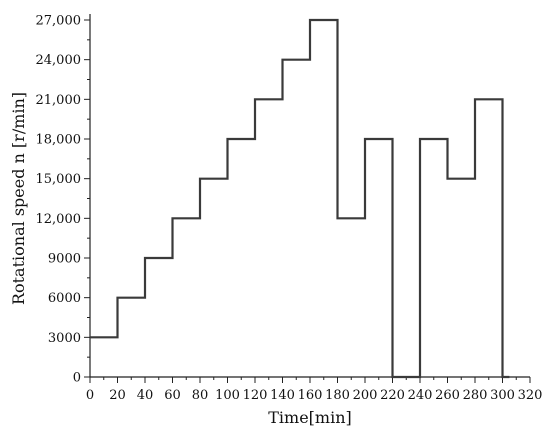 The image size is (550, 438). Describe the element at coordinates (59, 60) in the screenshot. I see `y-tick-label: 24,000` at that location.